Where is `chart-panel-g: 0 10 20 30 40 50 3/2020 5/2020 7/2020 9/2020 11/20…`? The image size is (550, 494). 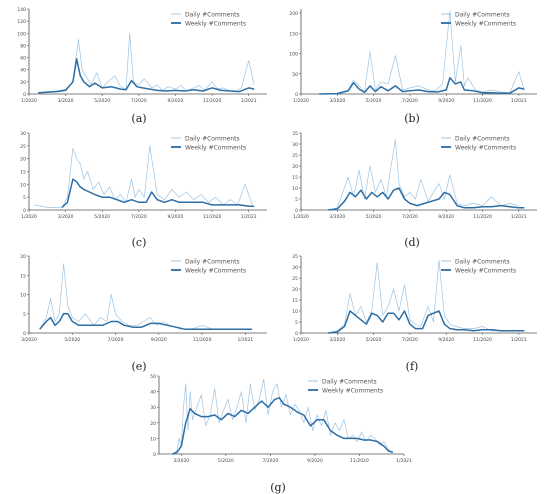 chart-panel-g: 0 10 20 30 40 50 3/2020 5/2020 7/2020 9/2020 11/20… is located at coordinates (281, 419).